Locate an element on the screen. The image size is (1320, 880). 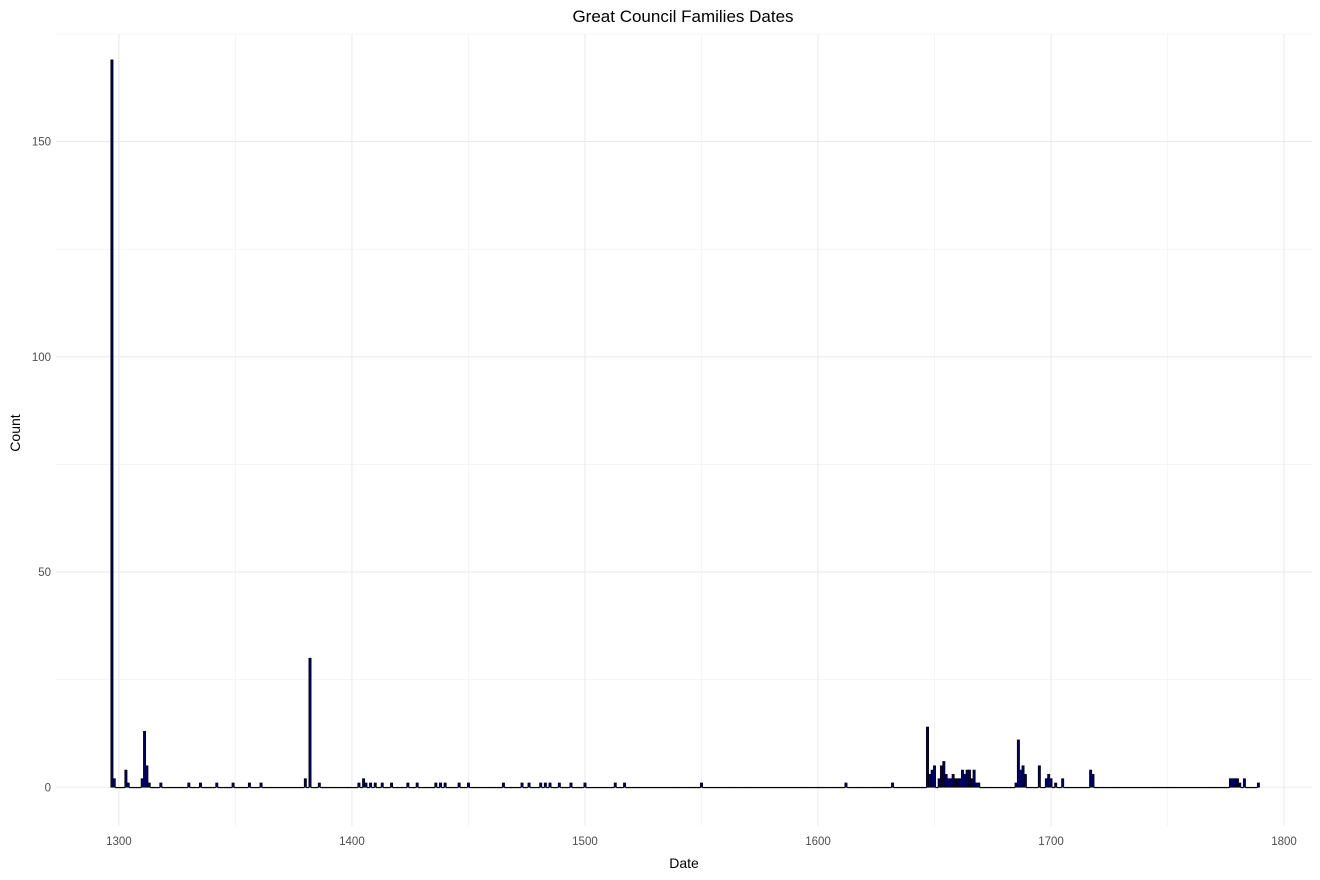
x-tick-label: 1800 is located at coordinates (1284, 842).